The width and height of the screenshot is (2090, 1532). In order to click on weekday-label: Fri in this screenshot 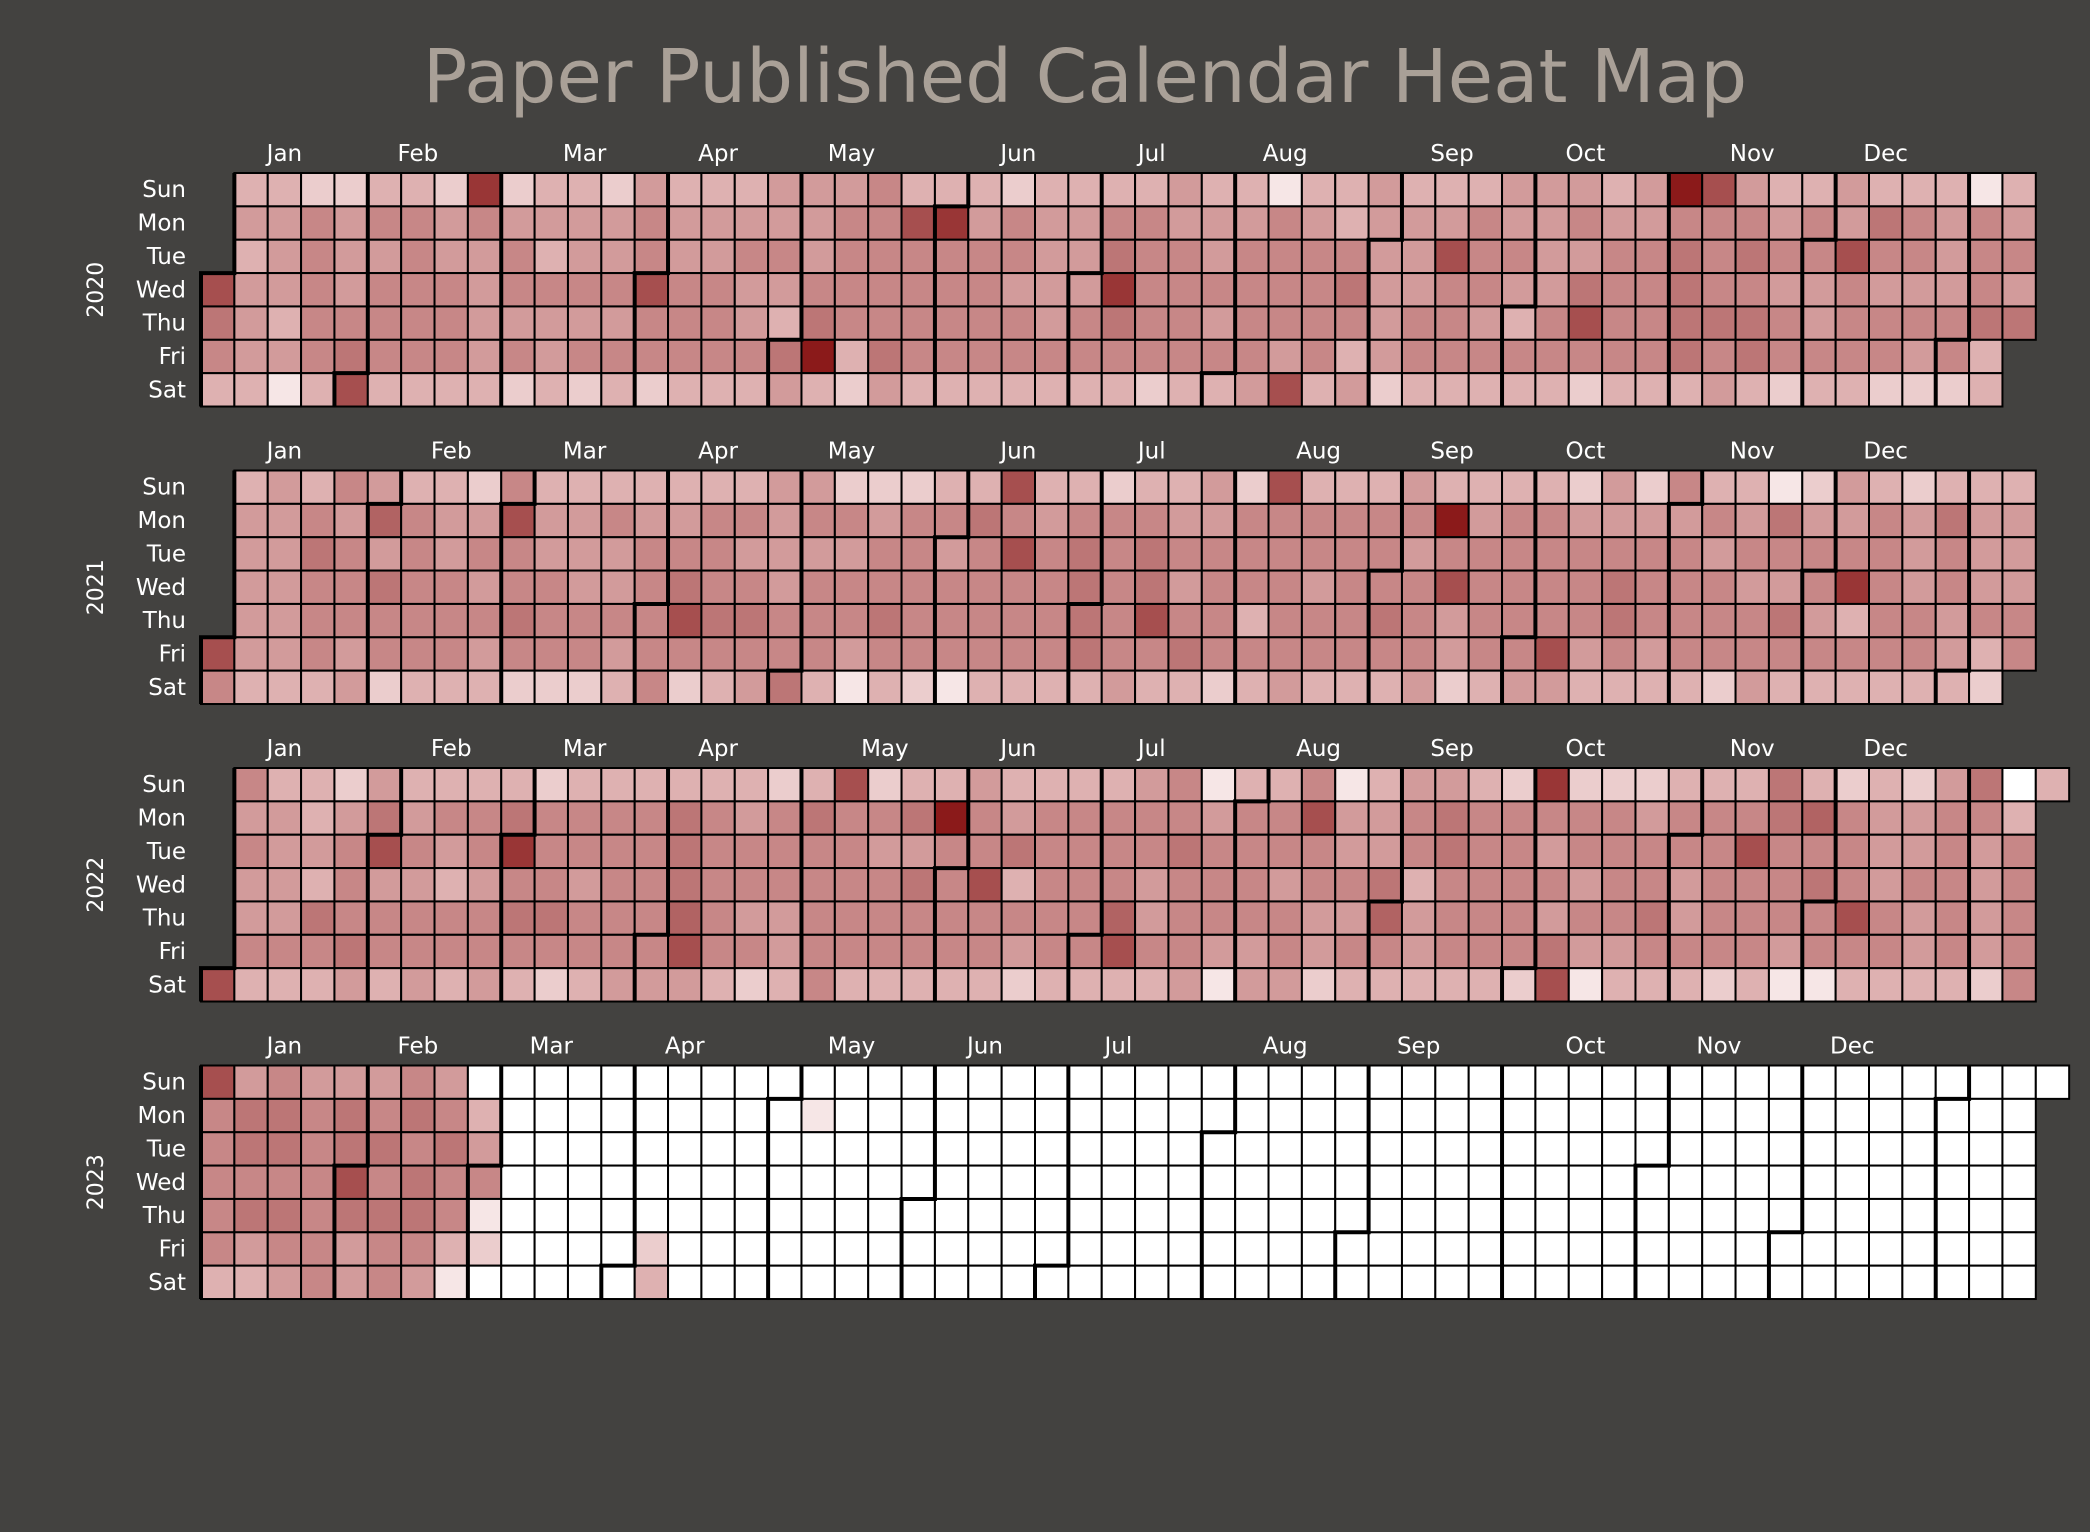, I will do `click(172, 357)`.